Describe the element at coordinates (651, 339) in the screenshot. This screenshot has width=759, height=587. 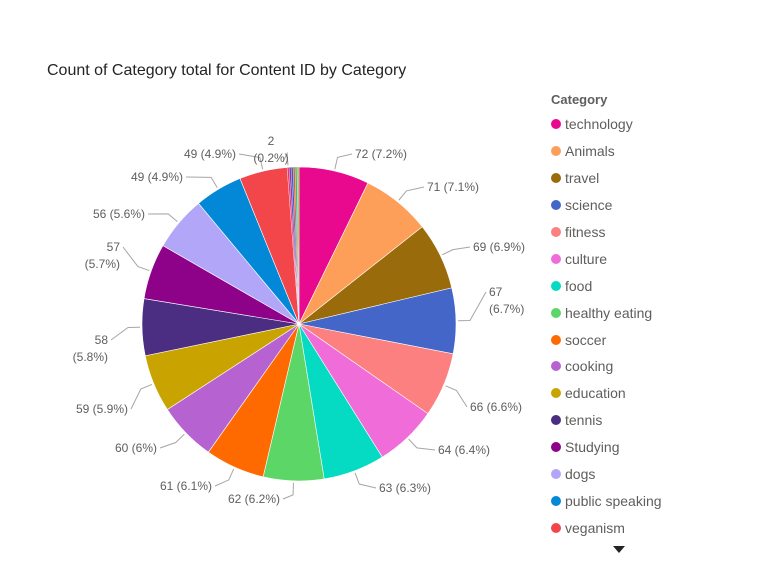
I see `legend-item-soccer: soccer` at that location.